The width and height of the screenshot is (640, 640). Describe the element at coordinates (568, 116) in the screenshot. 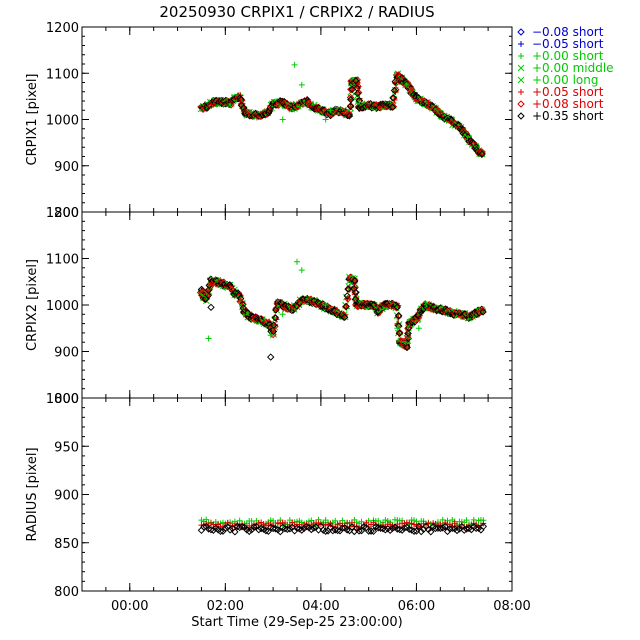

I see `legend-label: +0.35 short` at that location.